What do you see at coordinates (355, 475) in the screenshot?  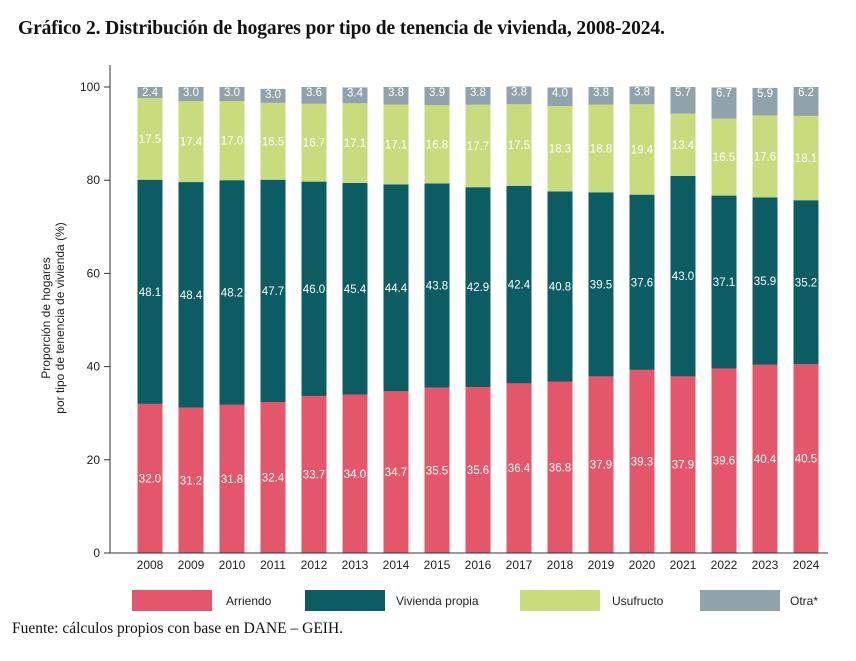 I see `data-label: 34.0` at bounding box center [355, 475].